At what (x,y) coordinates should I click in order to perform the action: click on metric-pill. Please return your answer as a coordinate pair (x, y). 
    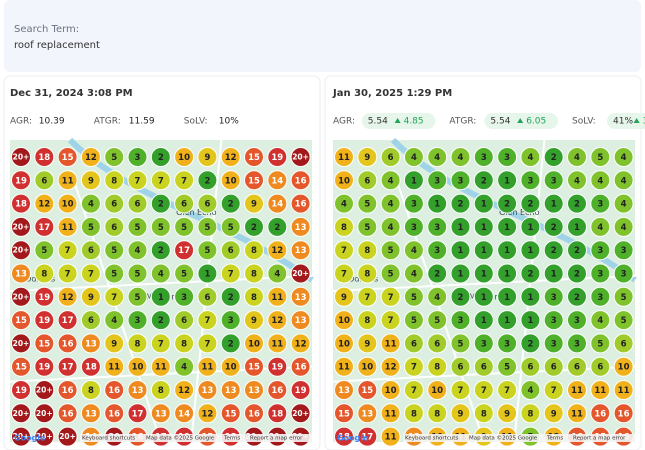
    Looking at the image, I should click on (626, 121).